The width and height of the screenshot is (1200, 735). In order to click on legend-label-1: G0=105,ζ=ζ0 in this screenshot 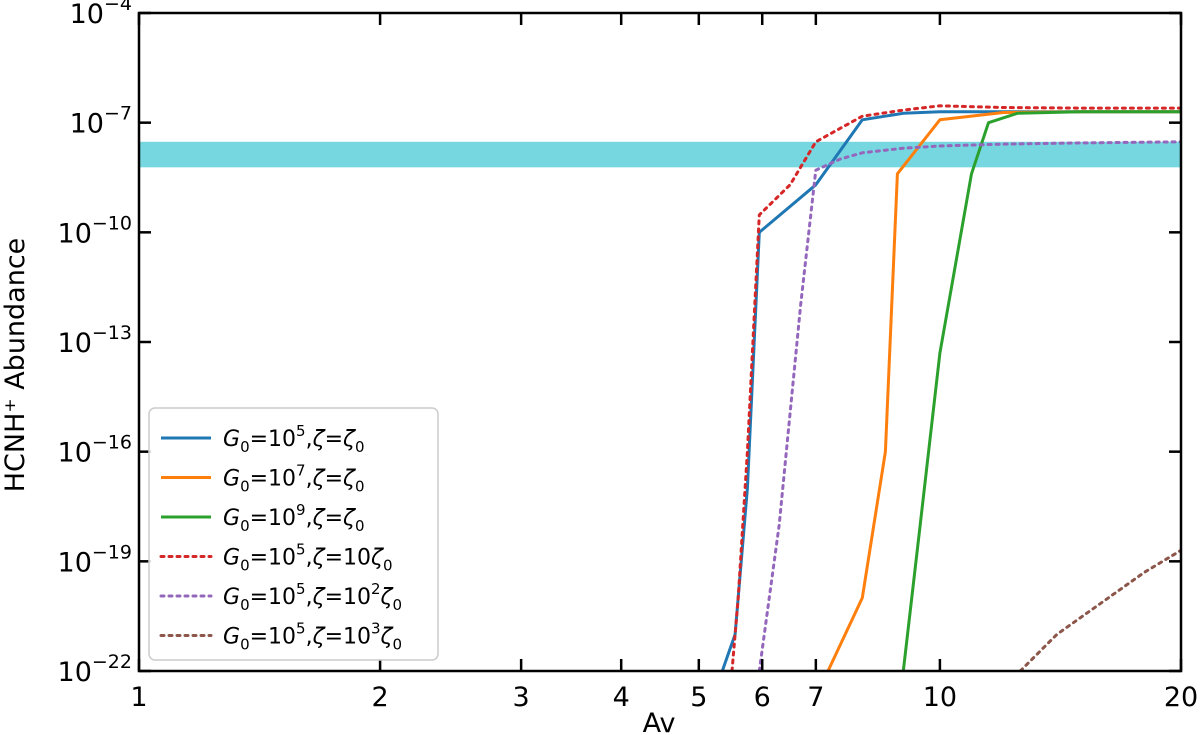, I will do `click(294, 439)`.